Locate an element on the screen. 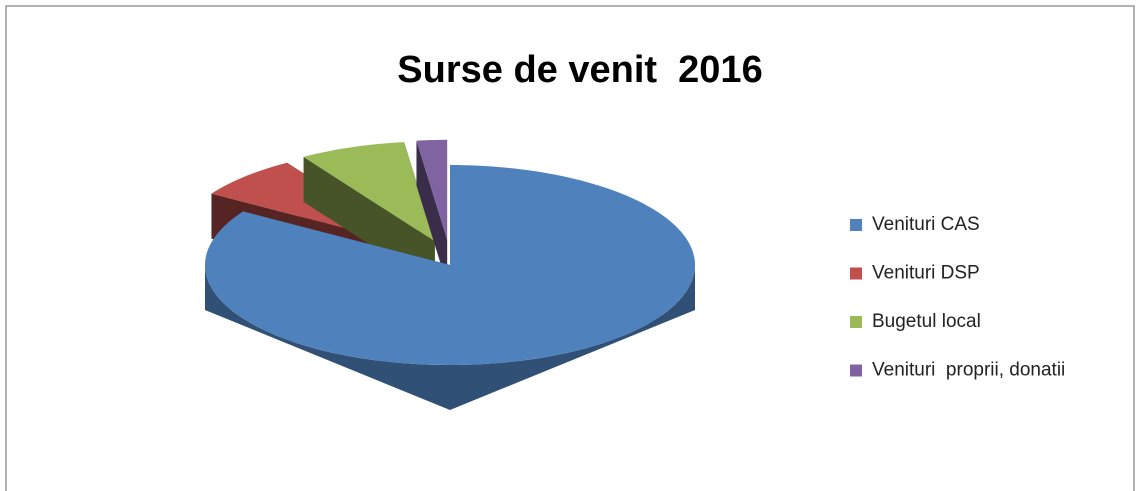  chart-title: Surse de venit 2016 is located at coordinates (579, 70).